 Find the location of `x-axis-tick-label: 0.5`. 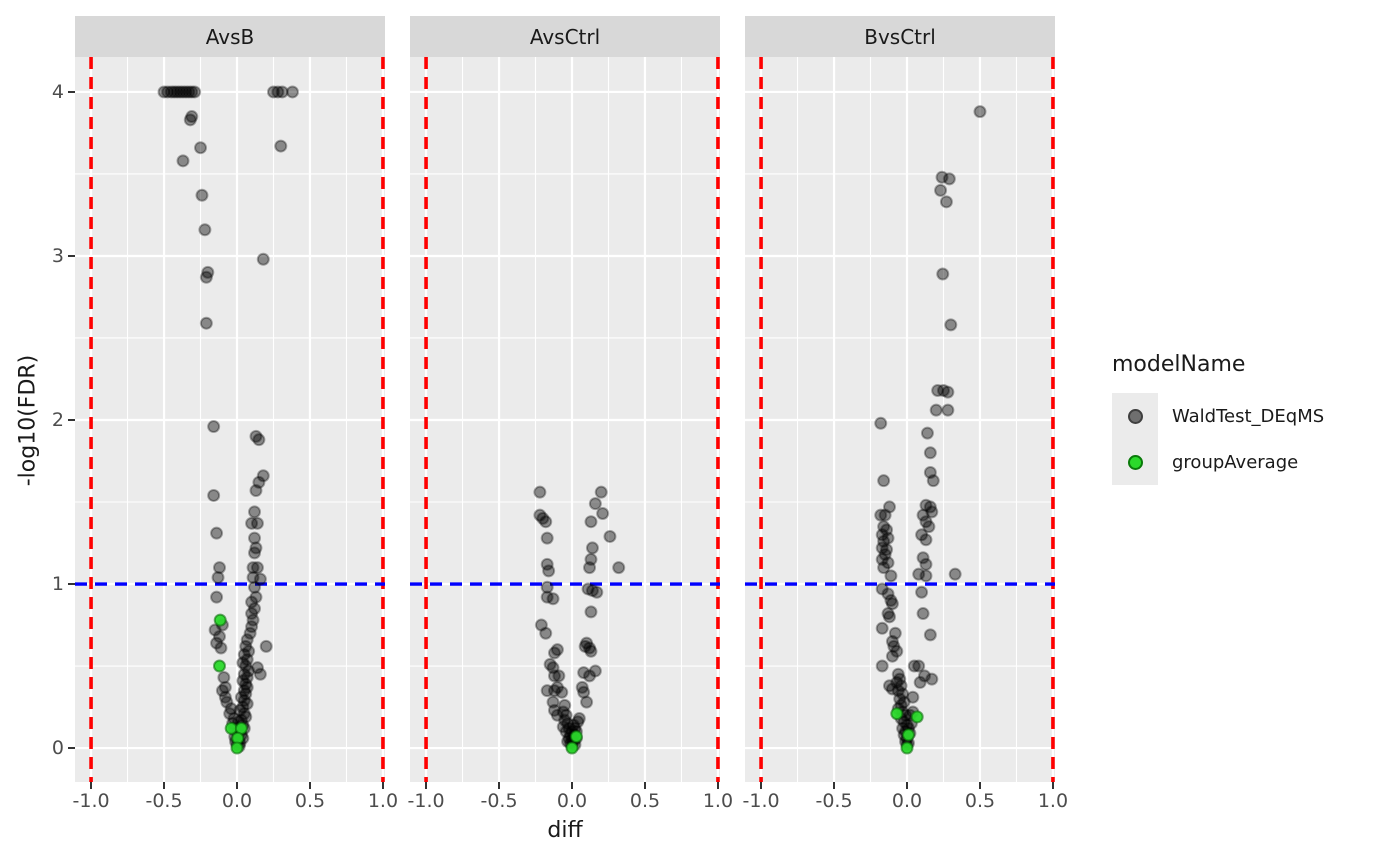

x-axis-tick-label: 0.5 is located at coordinates (645, 801).